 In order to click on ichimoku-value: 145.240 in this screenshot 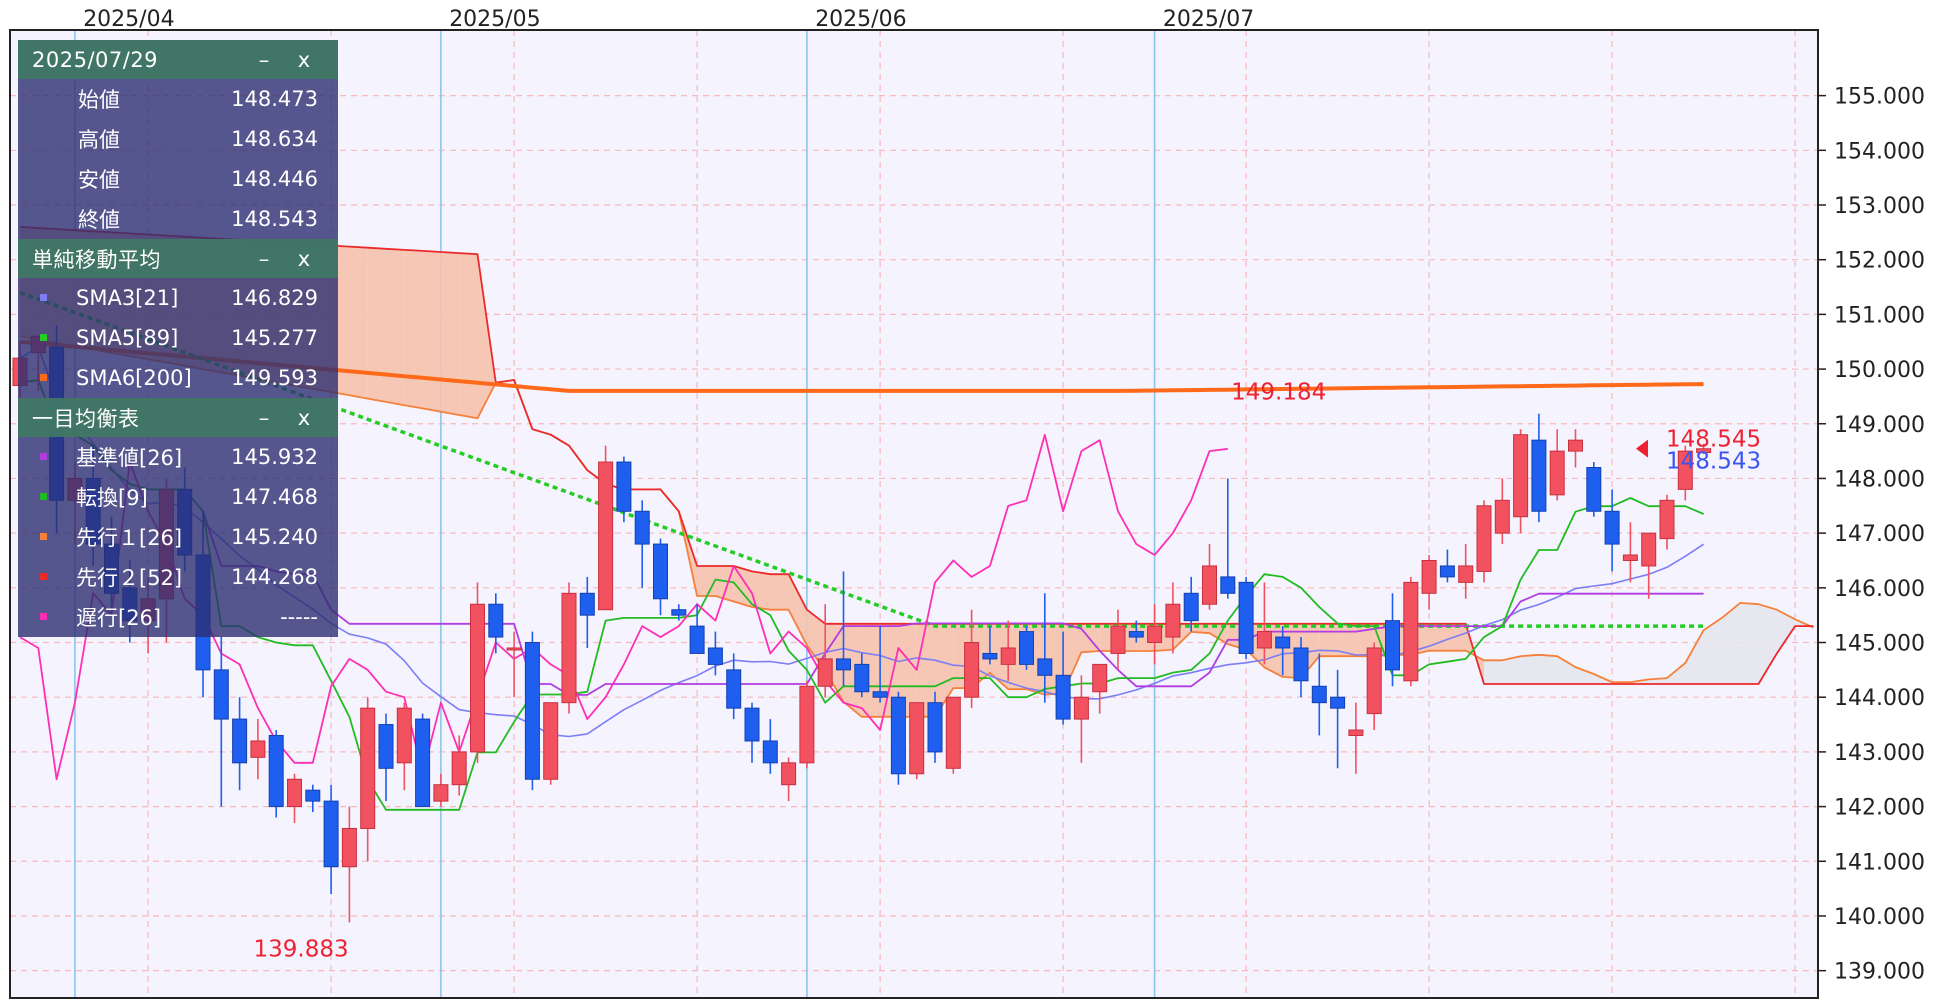, I will do `click(274, 537)`.